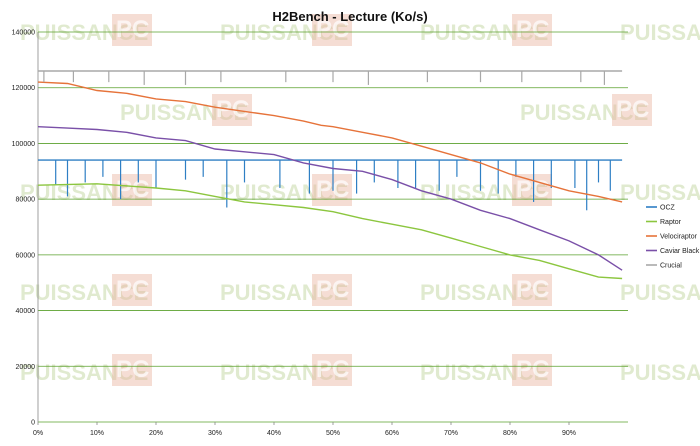  I want to click on y-tick-label: 100000, so click(23, 144).